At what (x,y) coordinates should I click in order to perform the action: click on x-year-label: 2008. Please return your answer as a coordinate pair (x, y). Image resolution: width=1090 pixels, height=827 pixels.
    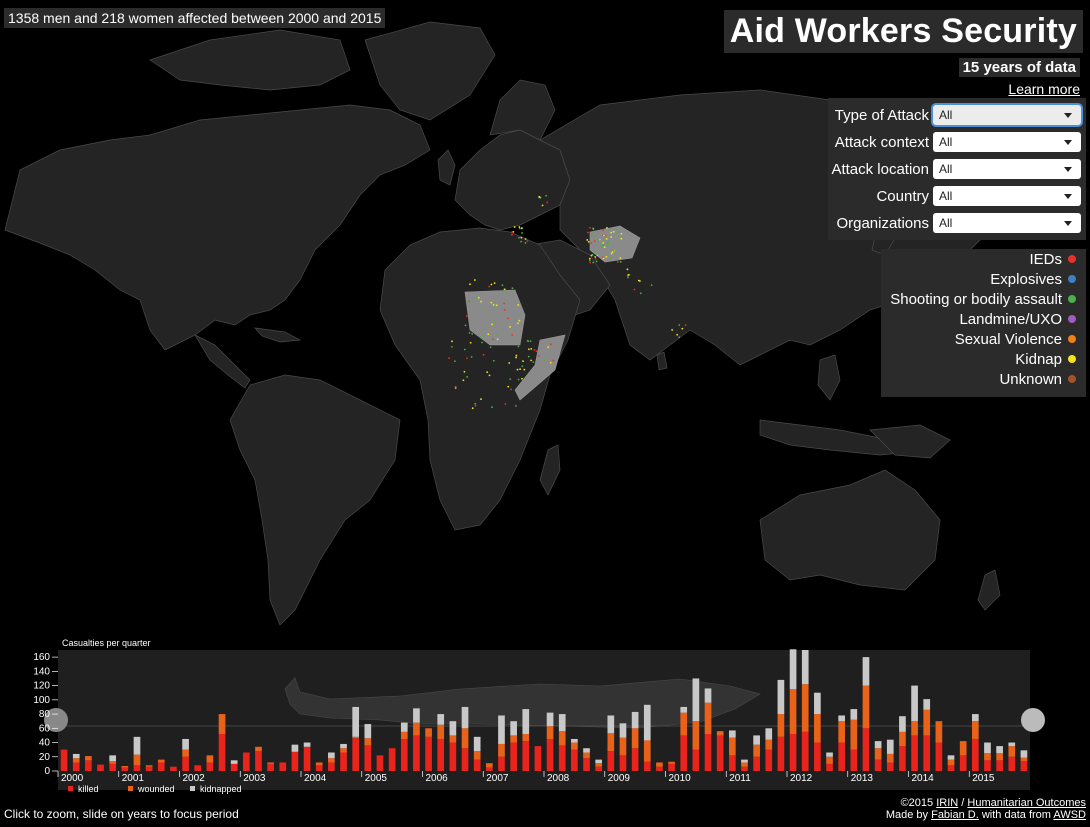
    Looking at the image, I should click on (558, 778).